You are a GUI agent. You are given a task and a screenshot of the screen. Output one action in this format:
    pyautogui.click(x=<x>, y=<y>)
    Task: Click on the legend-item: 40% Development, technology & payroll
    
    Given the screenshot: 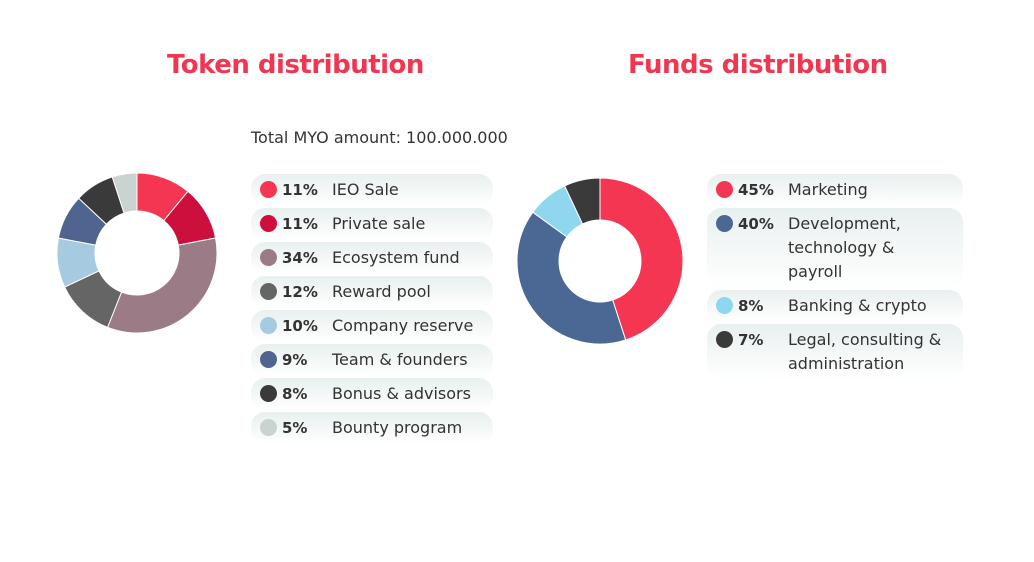 What is the action you would take?
    pyautogui.click(x=835, y=248)
    